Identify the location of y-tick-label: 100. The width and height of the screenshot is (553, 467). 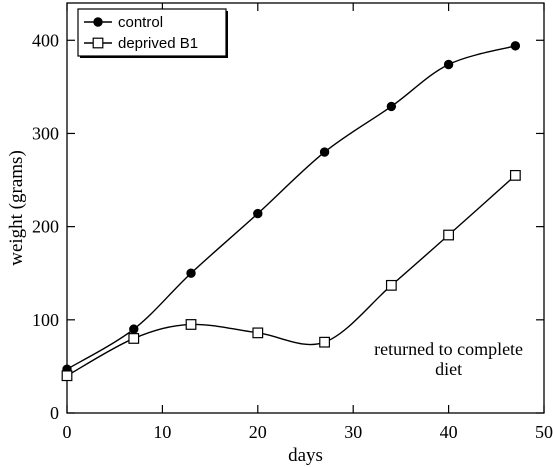
(45, 320).